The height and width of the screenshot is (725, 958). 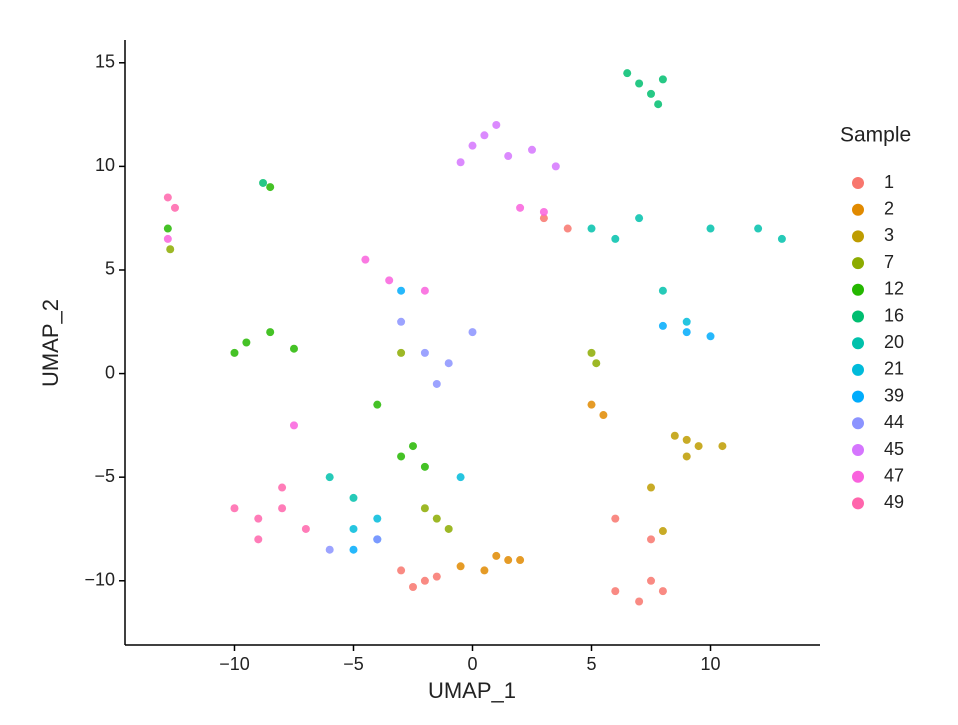 What do you see at coordinates (105, 62) in the screenshot?
I see `y-tick-label: 15` at bounding box center [105, 62].